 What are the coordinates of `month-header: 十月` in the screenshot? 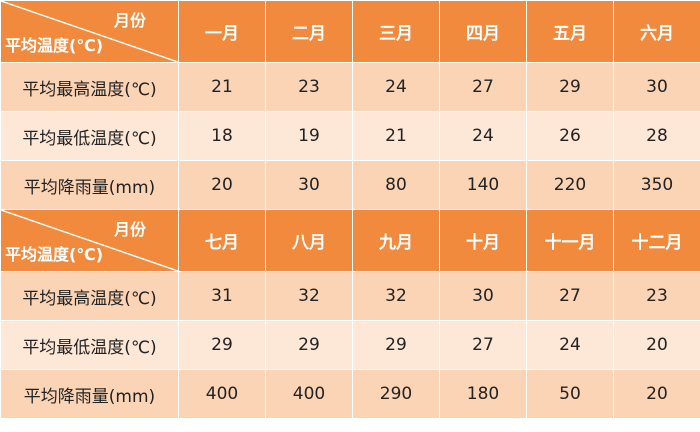 It's located at (483, 240).